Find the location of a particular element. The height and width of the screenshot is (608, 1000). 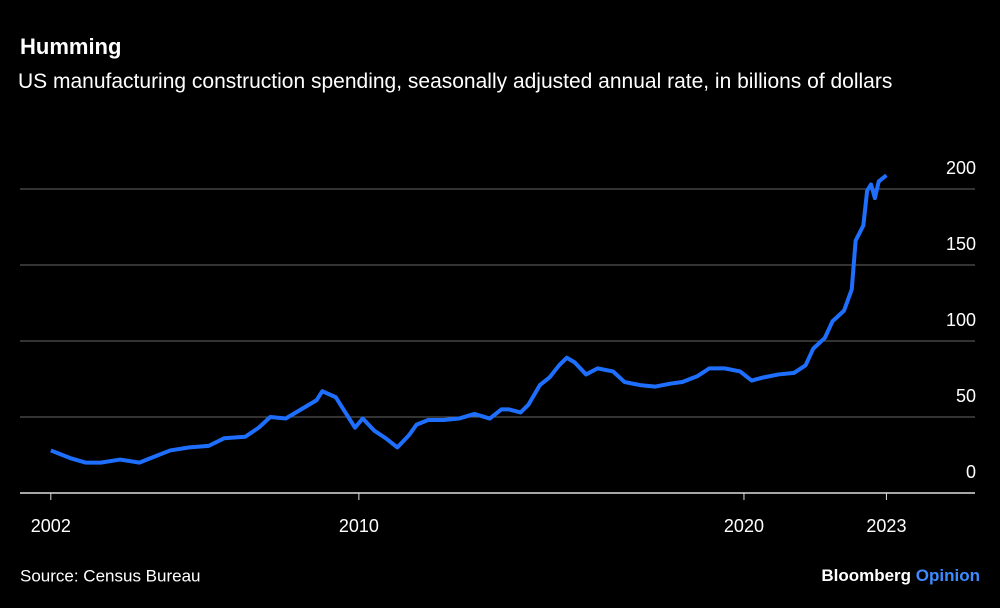

x-tick-label: 2023 is located at coordinates (886, 526).